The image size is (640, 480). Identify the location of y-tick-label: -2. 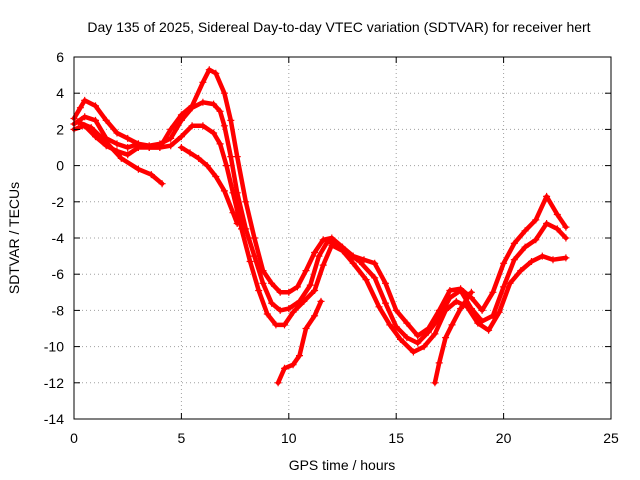
(58, 202).